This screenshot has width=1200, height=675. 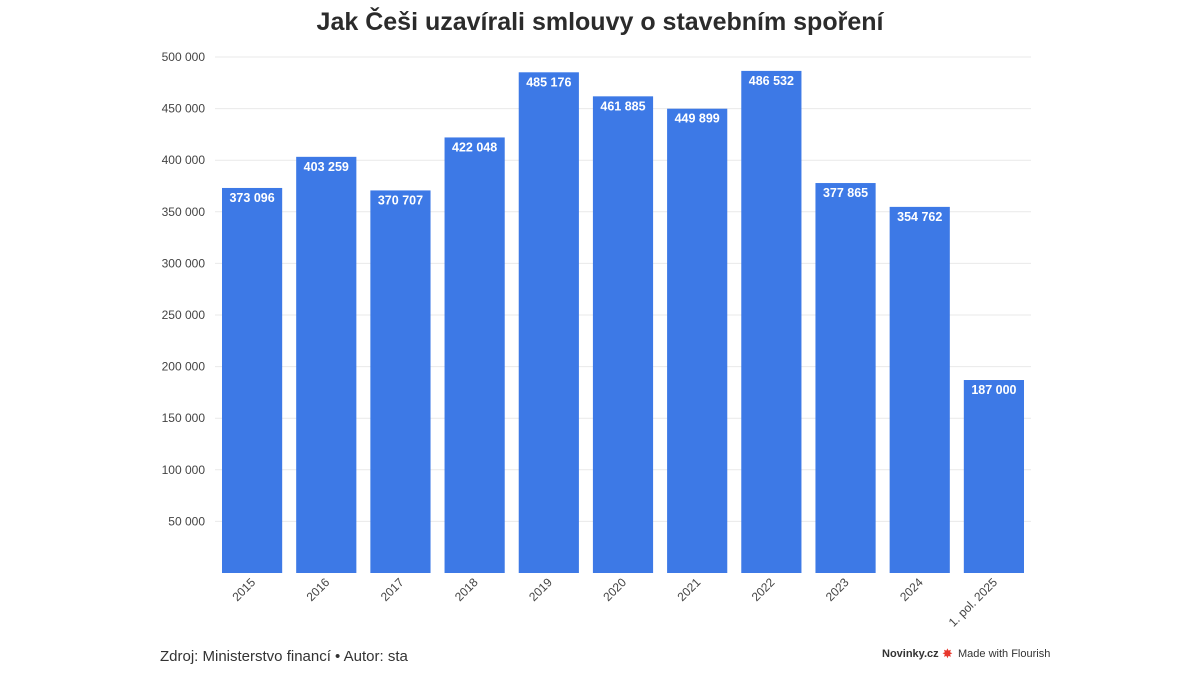 What do you see at coordinates (186, 521) in the screenshot?
I see `y-tick-label: 50 000` at bounding box center [186, 521].